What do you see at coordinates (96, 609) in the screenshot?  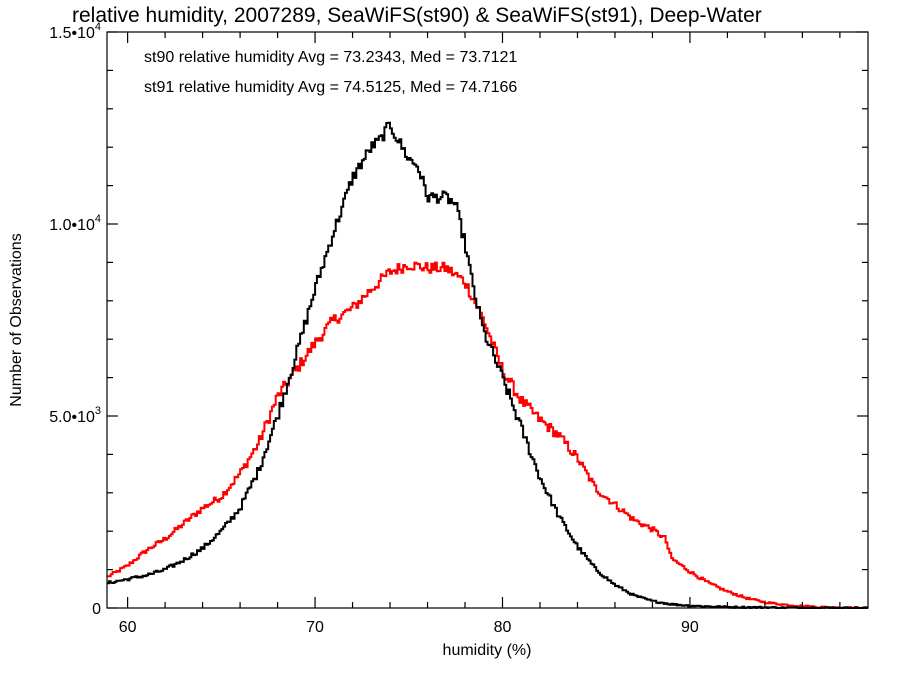 I see `y-tick-label: 0` at bounding box center [96, 609].